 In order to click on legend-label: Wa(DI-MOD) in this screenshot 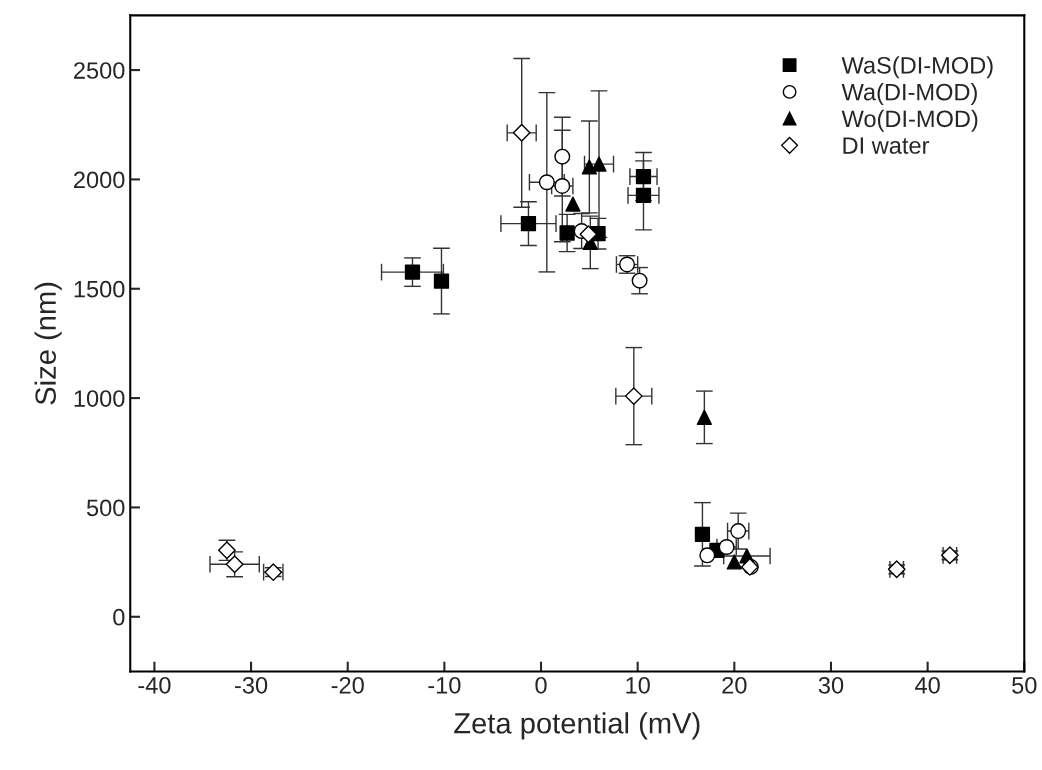, I will do `click(909, 94)`.